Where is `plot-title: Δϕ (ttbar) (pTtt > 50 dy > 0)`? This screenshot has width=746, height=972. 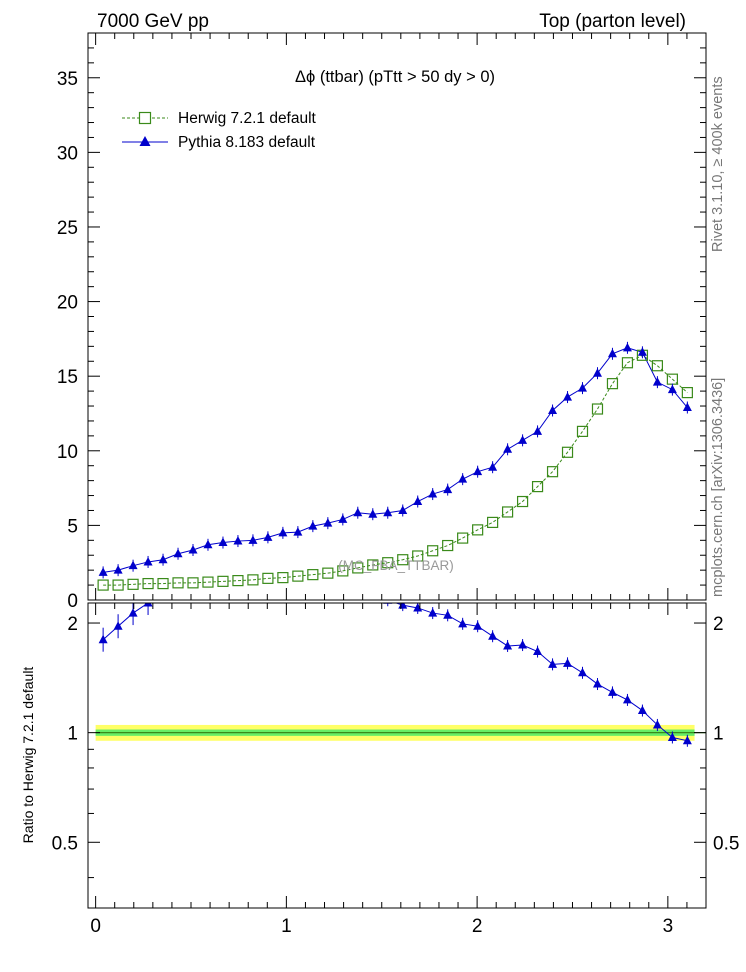
plot-title: Δϕ (ttbar) (pTtt > 50 dy > 0) is located at coordinates (395, 77).